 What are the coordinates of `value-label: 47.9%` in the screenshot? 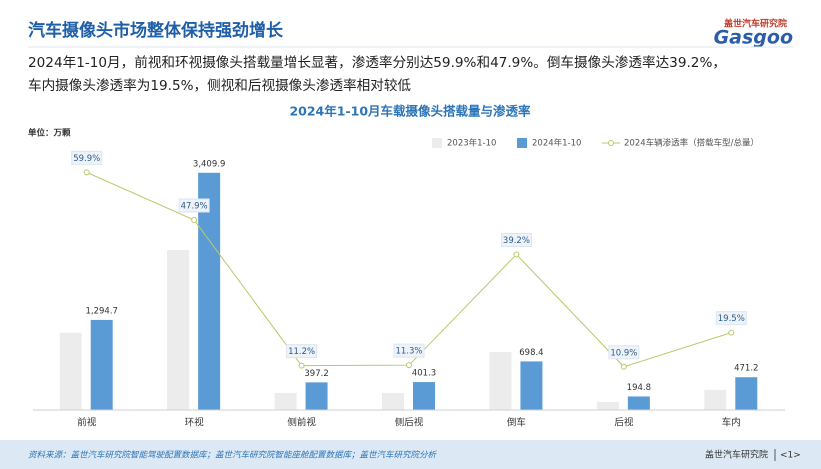 It's located at (194, 206).